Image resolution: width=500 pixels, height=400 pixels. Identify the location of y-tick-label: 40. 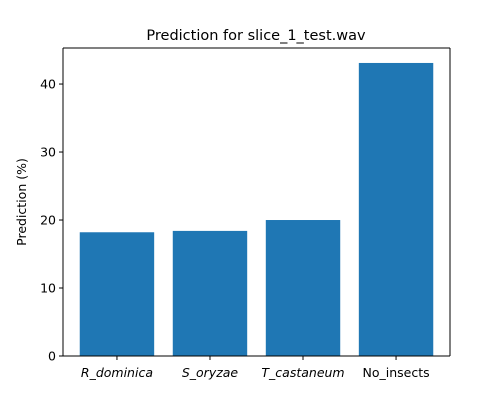
(48, 84).